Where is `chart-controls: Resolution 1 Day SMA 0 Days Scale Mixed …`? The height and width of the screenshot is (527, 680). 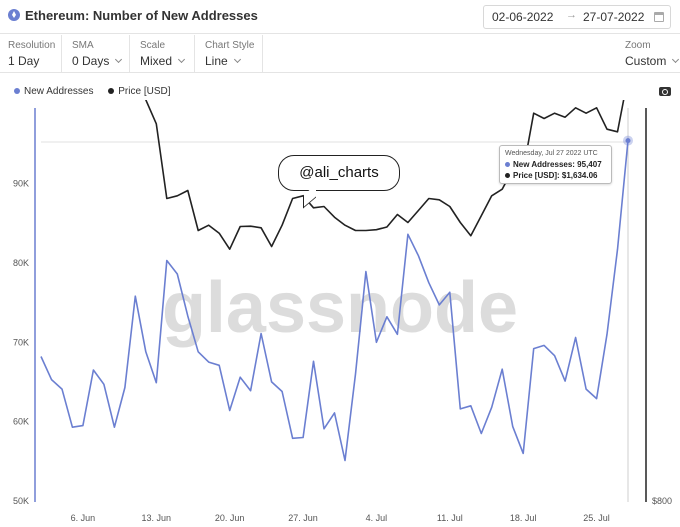 chart-controls: Resolution 1 Day SMA 0 Days Scale Mixed … is located at coordinates (340, 54).